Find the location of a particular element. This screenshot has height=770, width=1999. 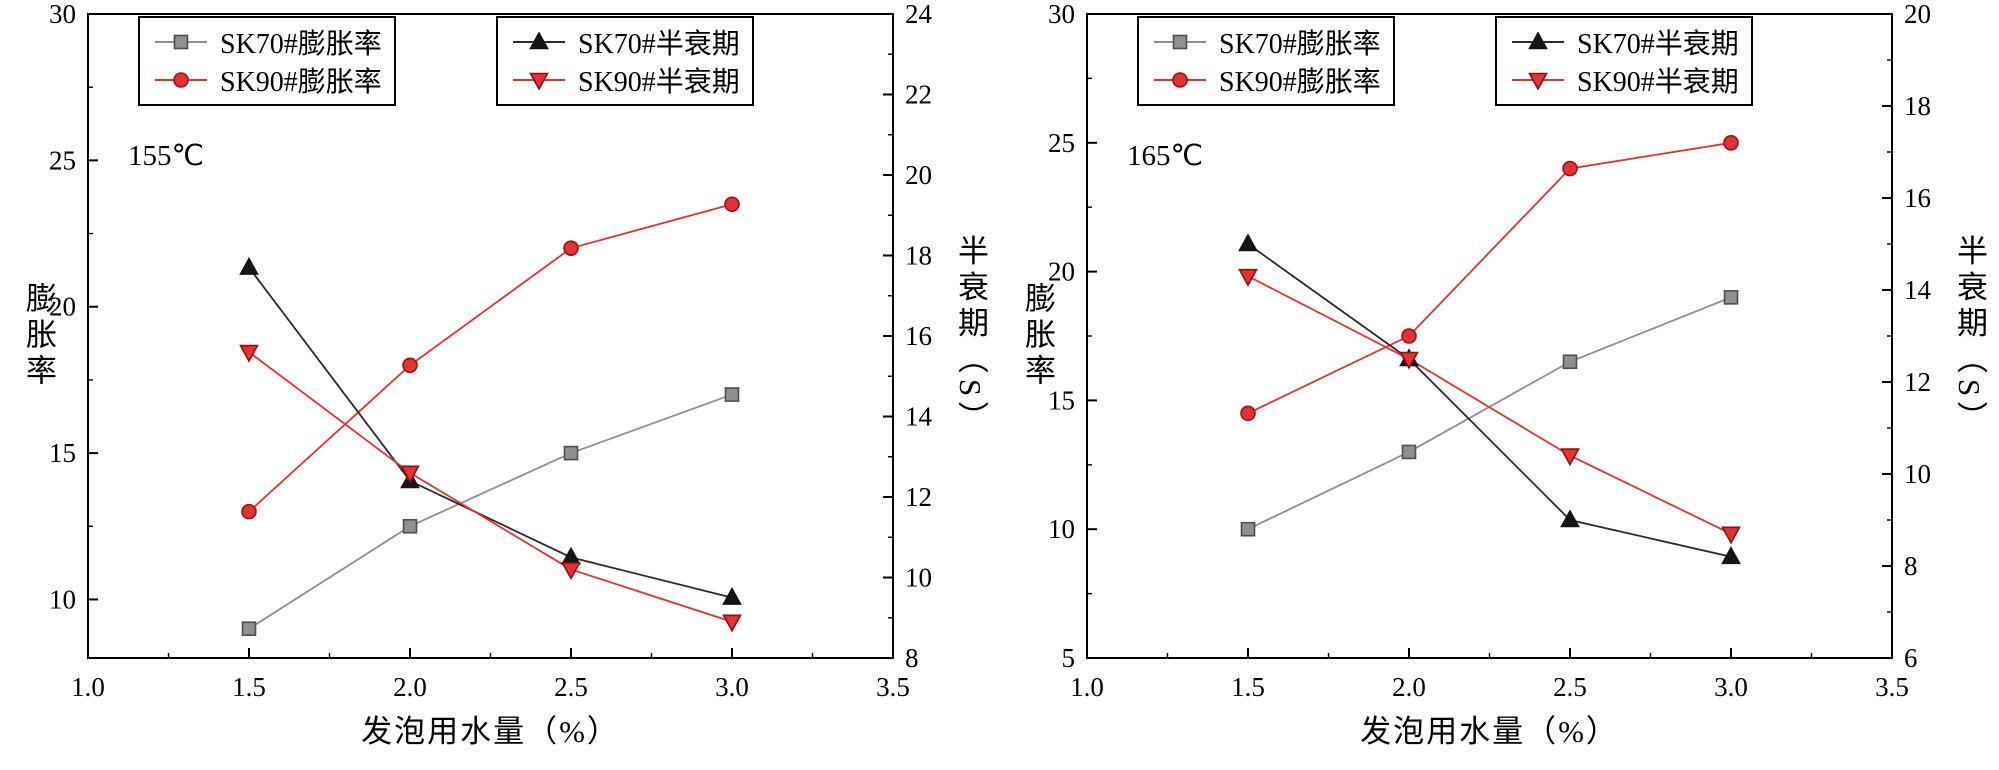

x-tick-label: 1.0 is located at coordinates (88, 687).